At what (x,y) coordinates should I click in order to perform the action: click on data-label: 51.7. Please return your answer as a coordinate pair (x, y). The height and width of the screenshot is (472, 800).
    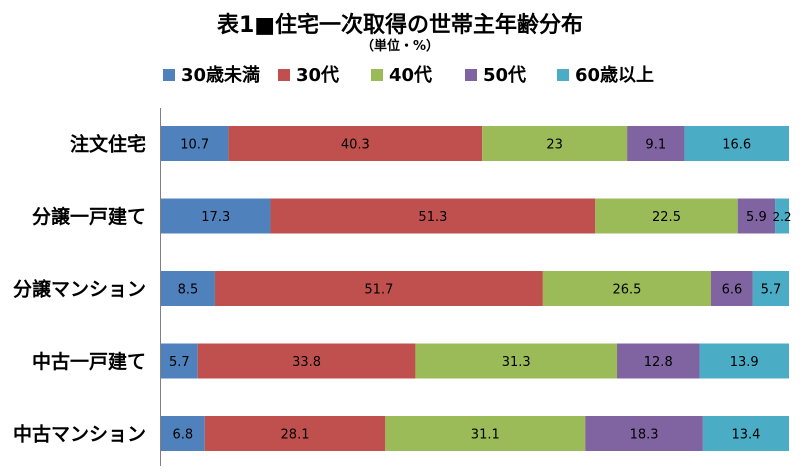
    Looking at the image, I should click on (378, 290).